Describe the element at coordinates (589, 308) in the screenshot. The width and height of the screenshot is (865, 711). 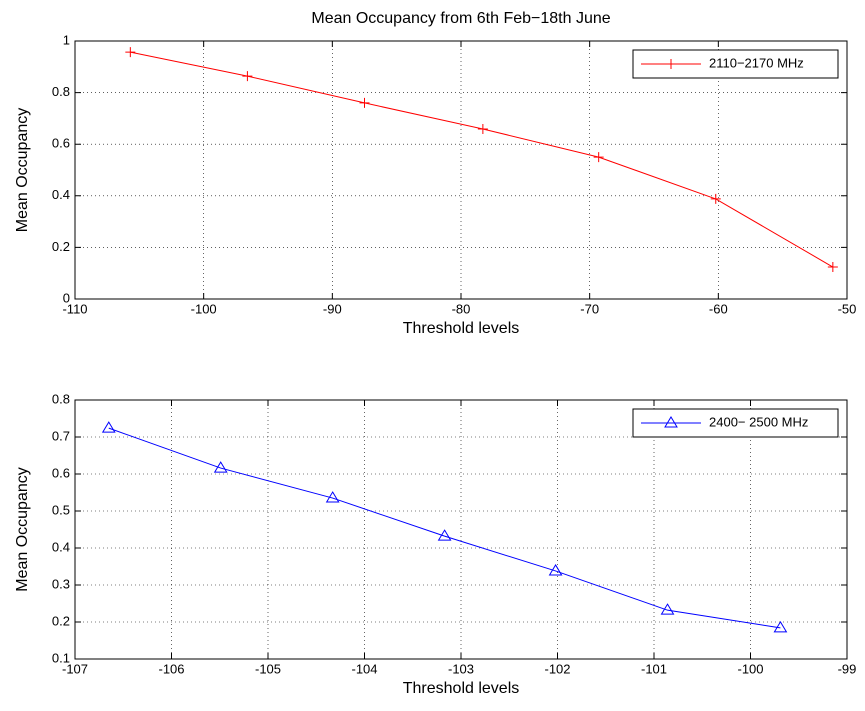
I see `x-tick-label: -70` at that location.